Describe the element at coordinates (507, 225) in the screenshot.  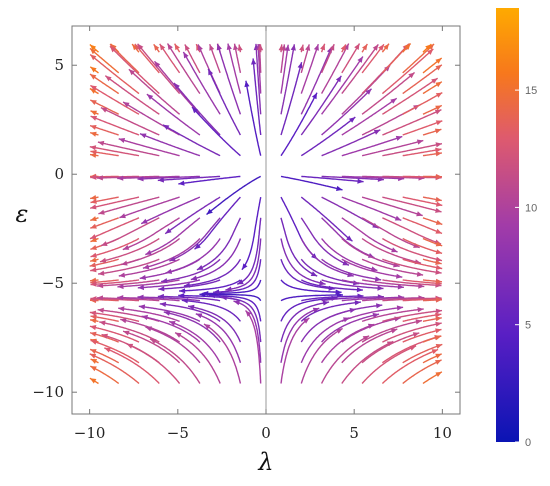
I see `colorbar` at that location.